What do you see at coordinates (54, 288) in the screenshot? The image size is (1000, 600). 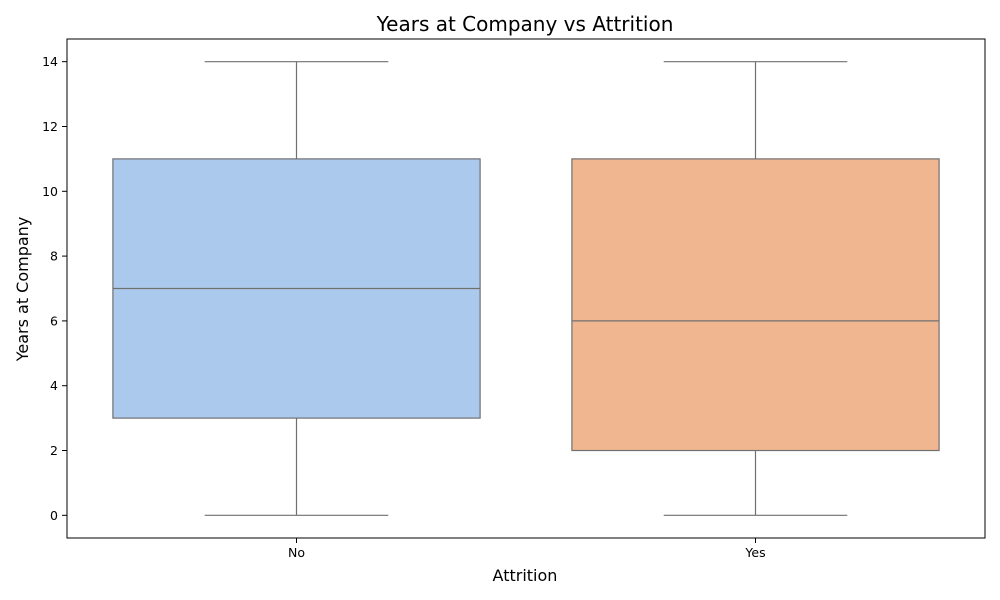 I see `y-axis: 0 2 4 6 8 10 12 14` at bounding box center [54, 288].